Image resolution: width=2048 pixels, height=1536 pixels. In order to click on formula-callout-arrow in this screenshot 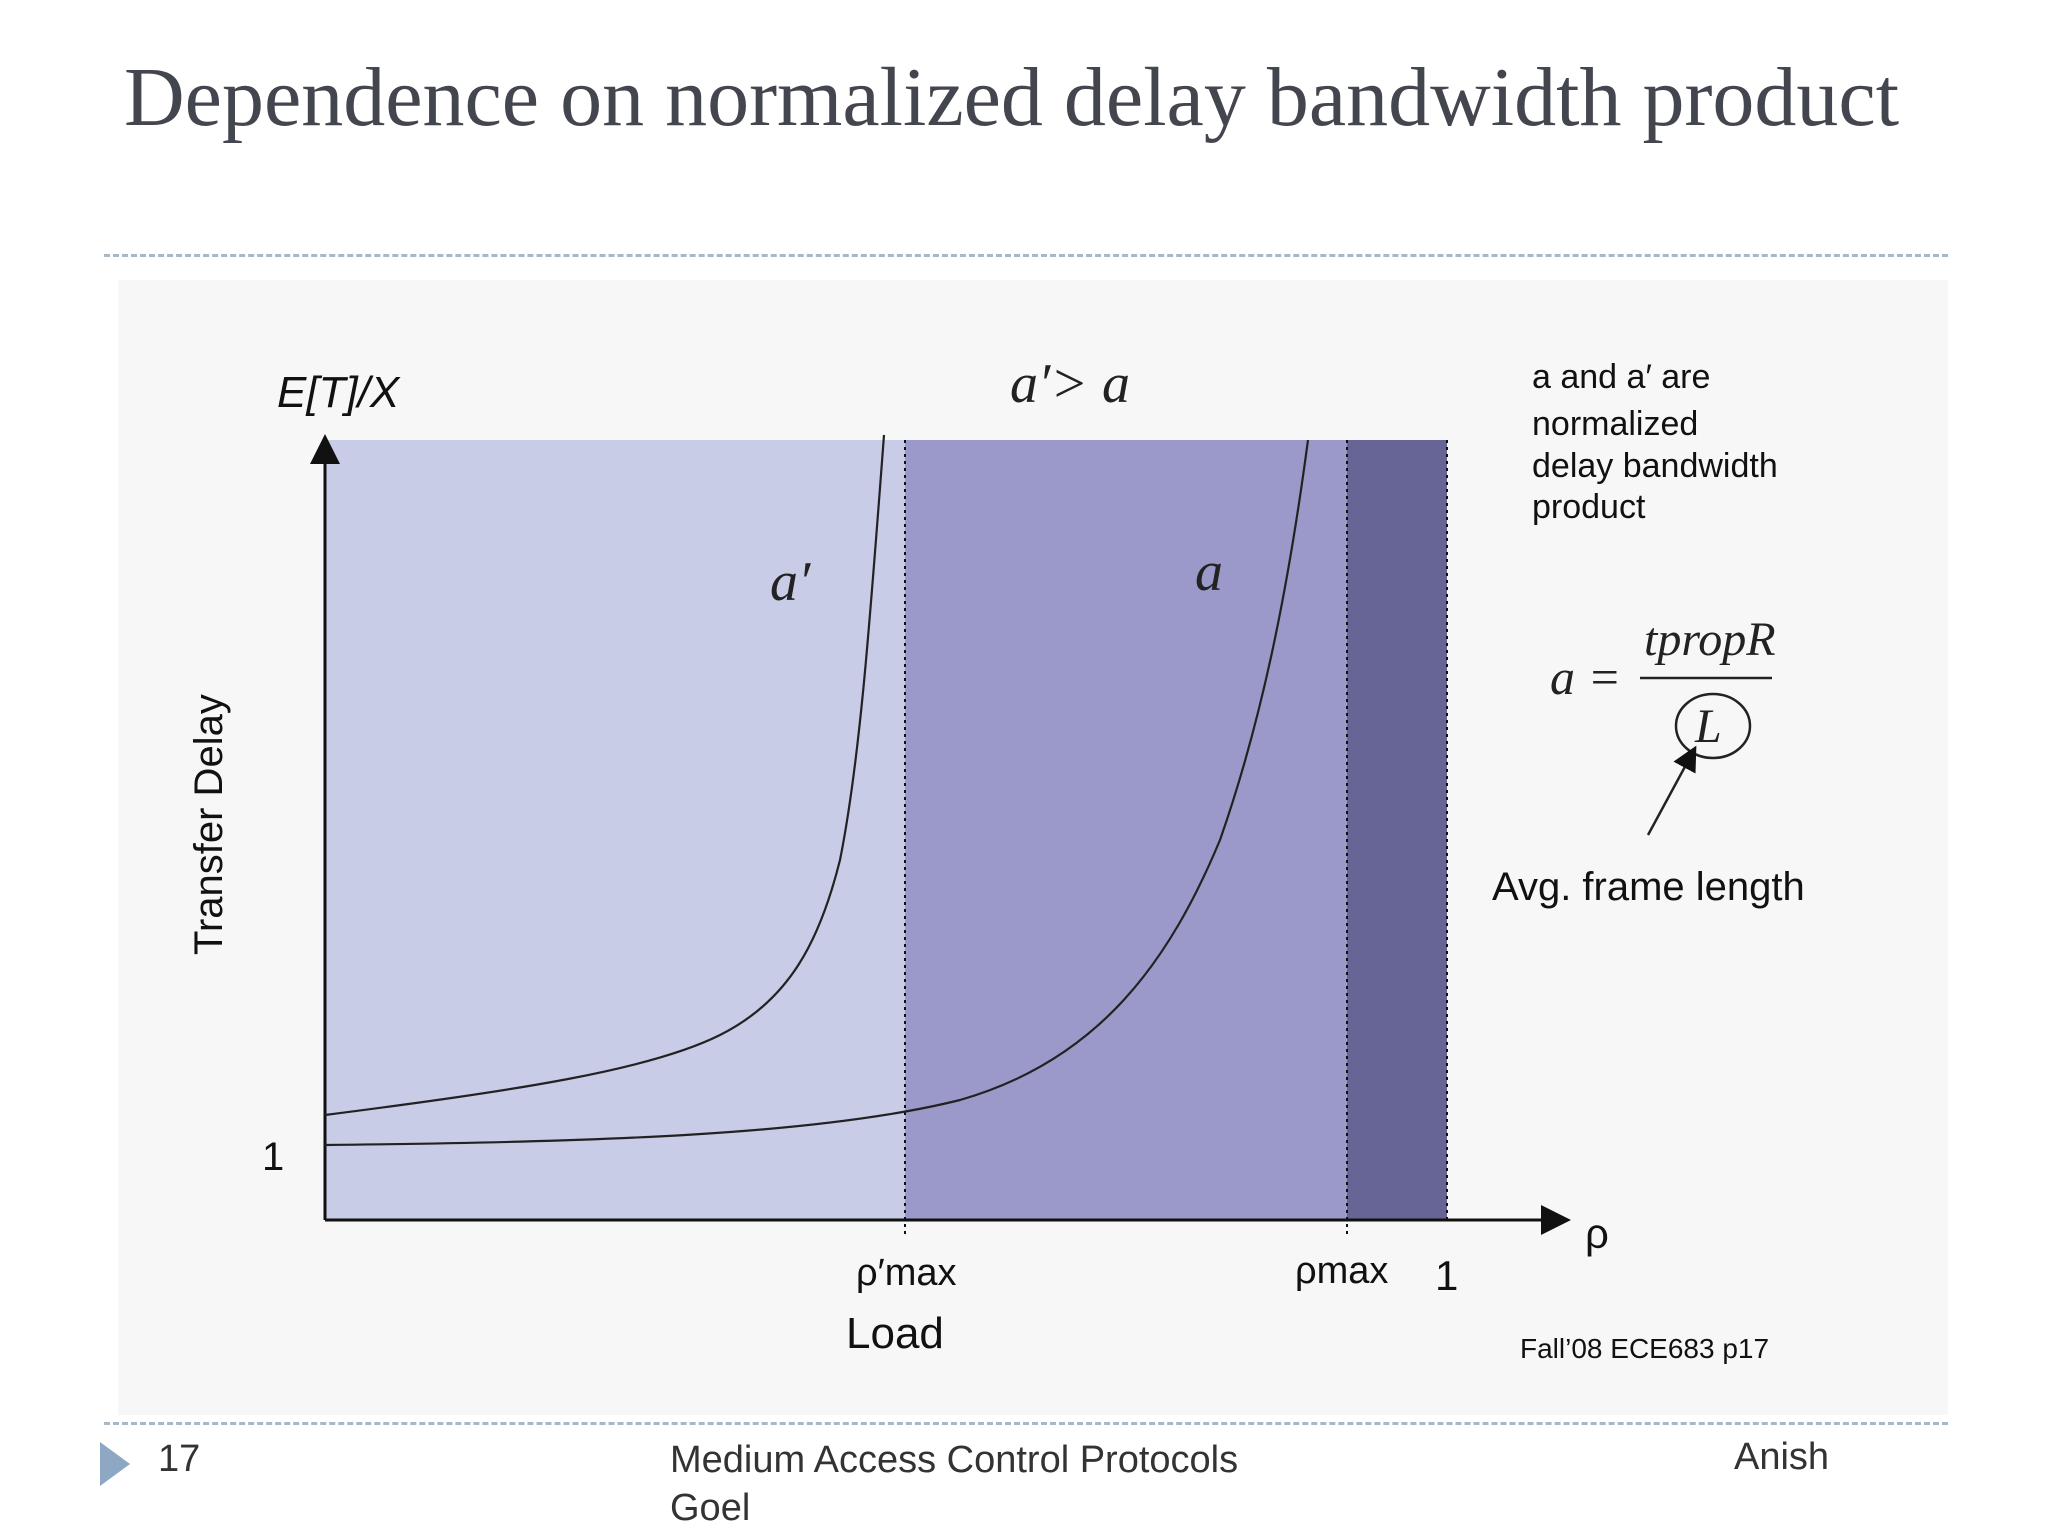, I will do `click(1671, 790)`.